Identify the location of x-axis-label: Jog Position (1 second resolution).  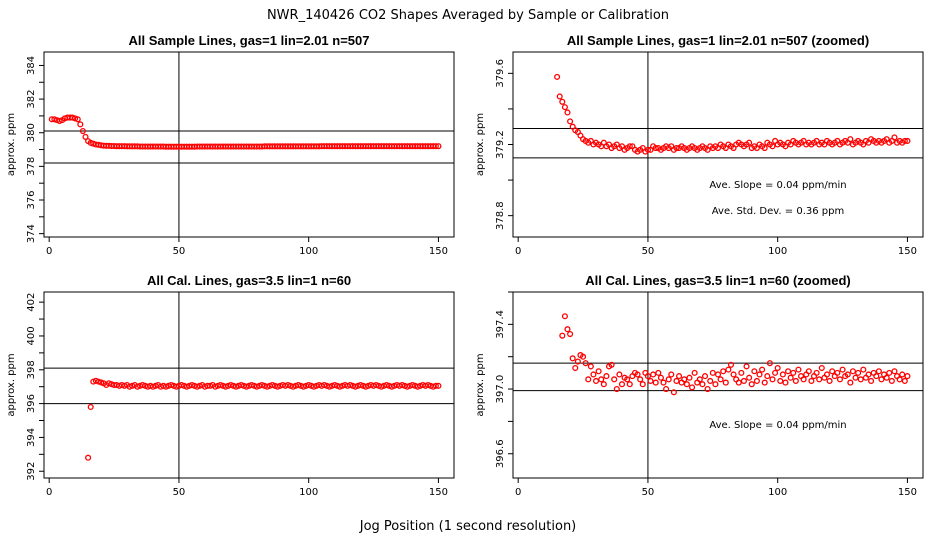
(468, 526).